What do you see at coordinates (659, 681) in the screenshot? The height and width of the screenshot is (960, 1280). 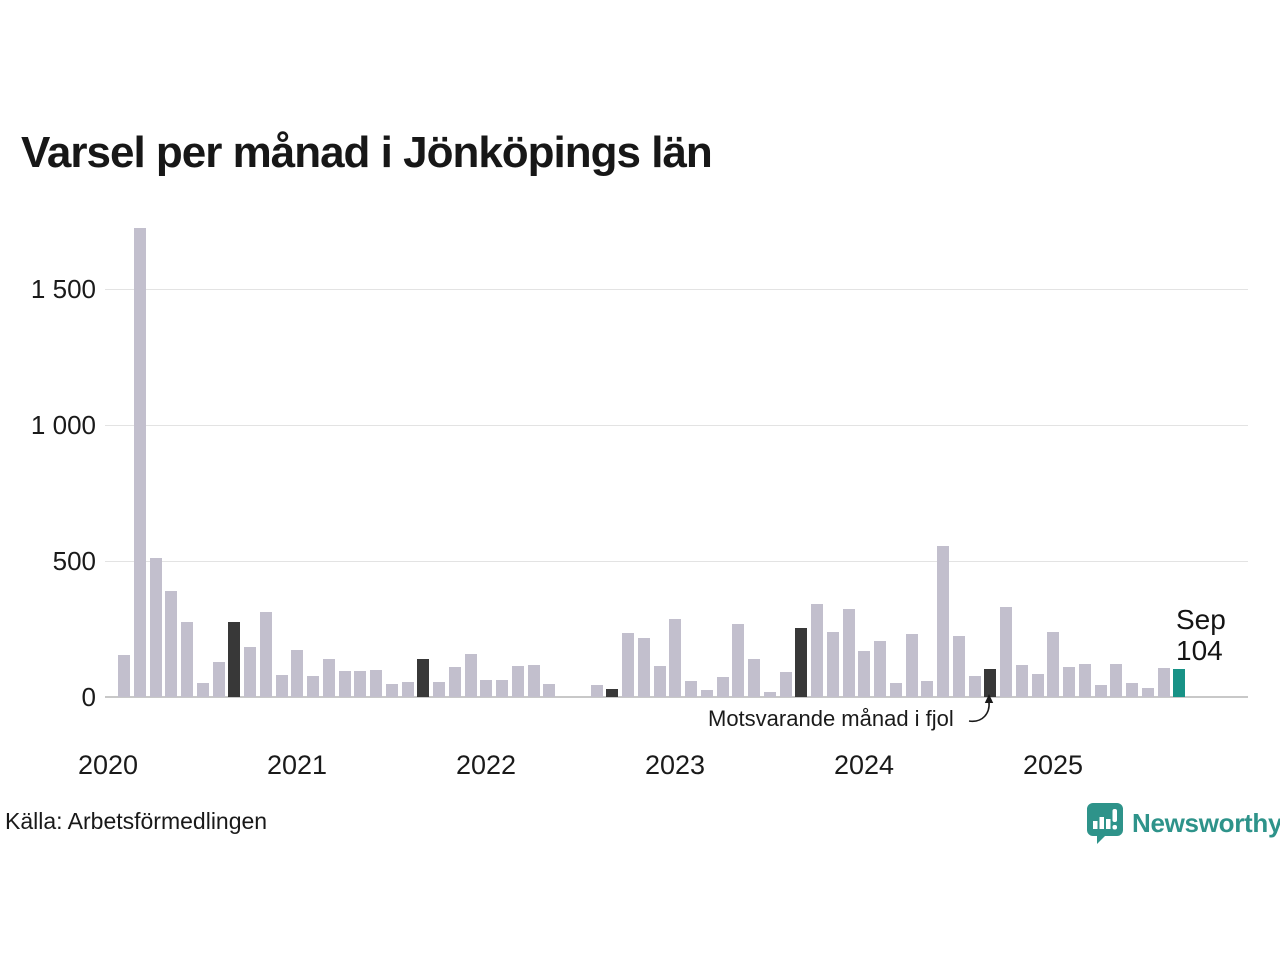 I see `bar-dec-2022` at bounding box center [659, 681].